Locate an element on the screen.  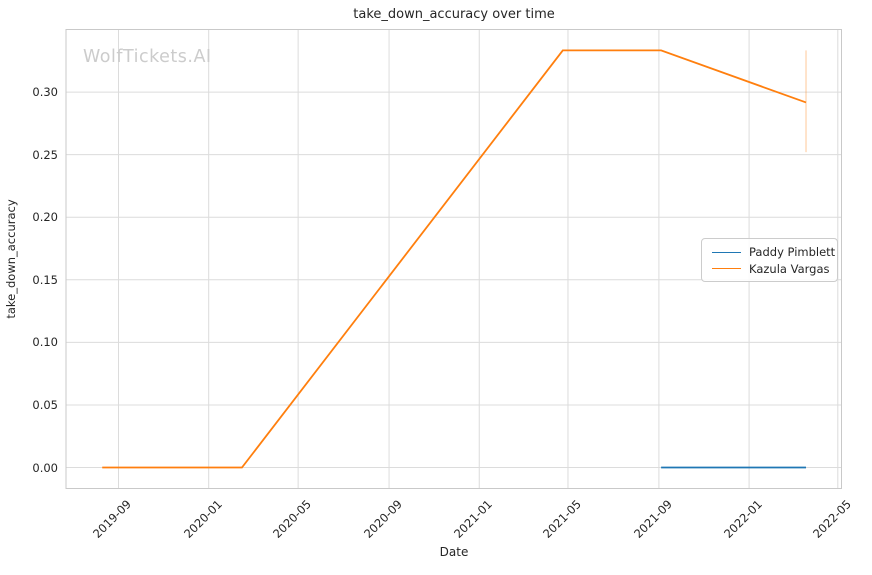
legend-entry-kazula-vargas: Kazula Vargas is located at coordinates (771, 269).